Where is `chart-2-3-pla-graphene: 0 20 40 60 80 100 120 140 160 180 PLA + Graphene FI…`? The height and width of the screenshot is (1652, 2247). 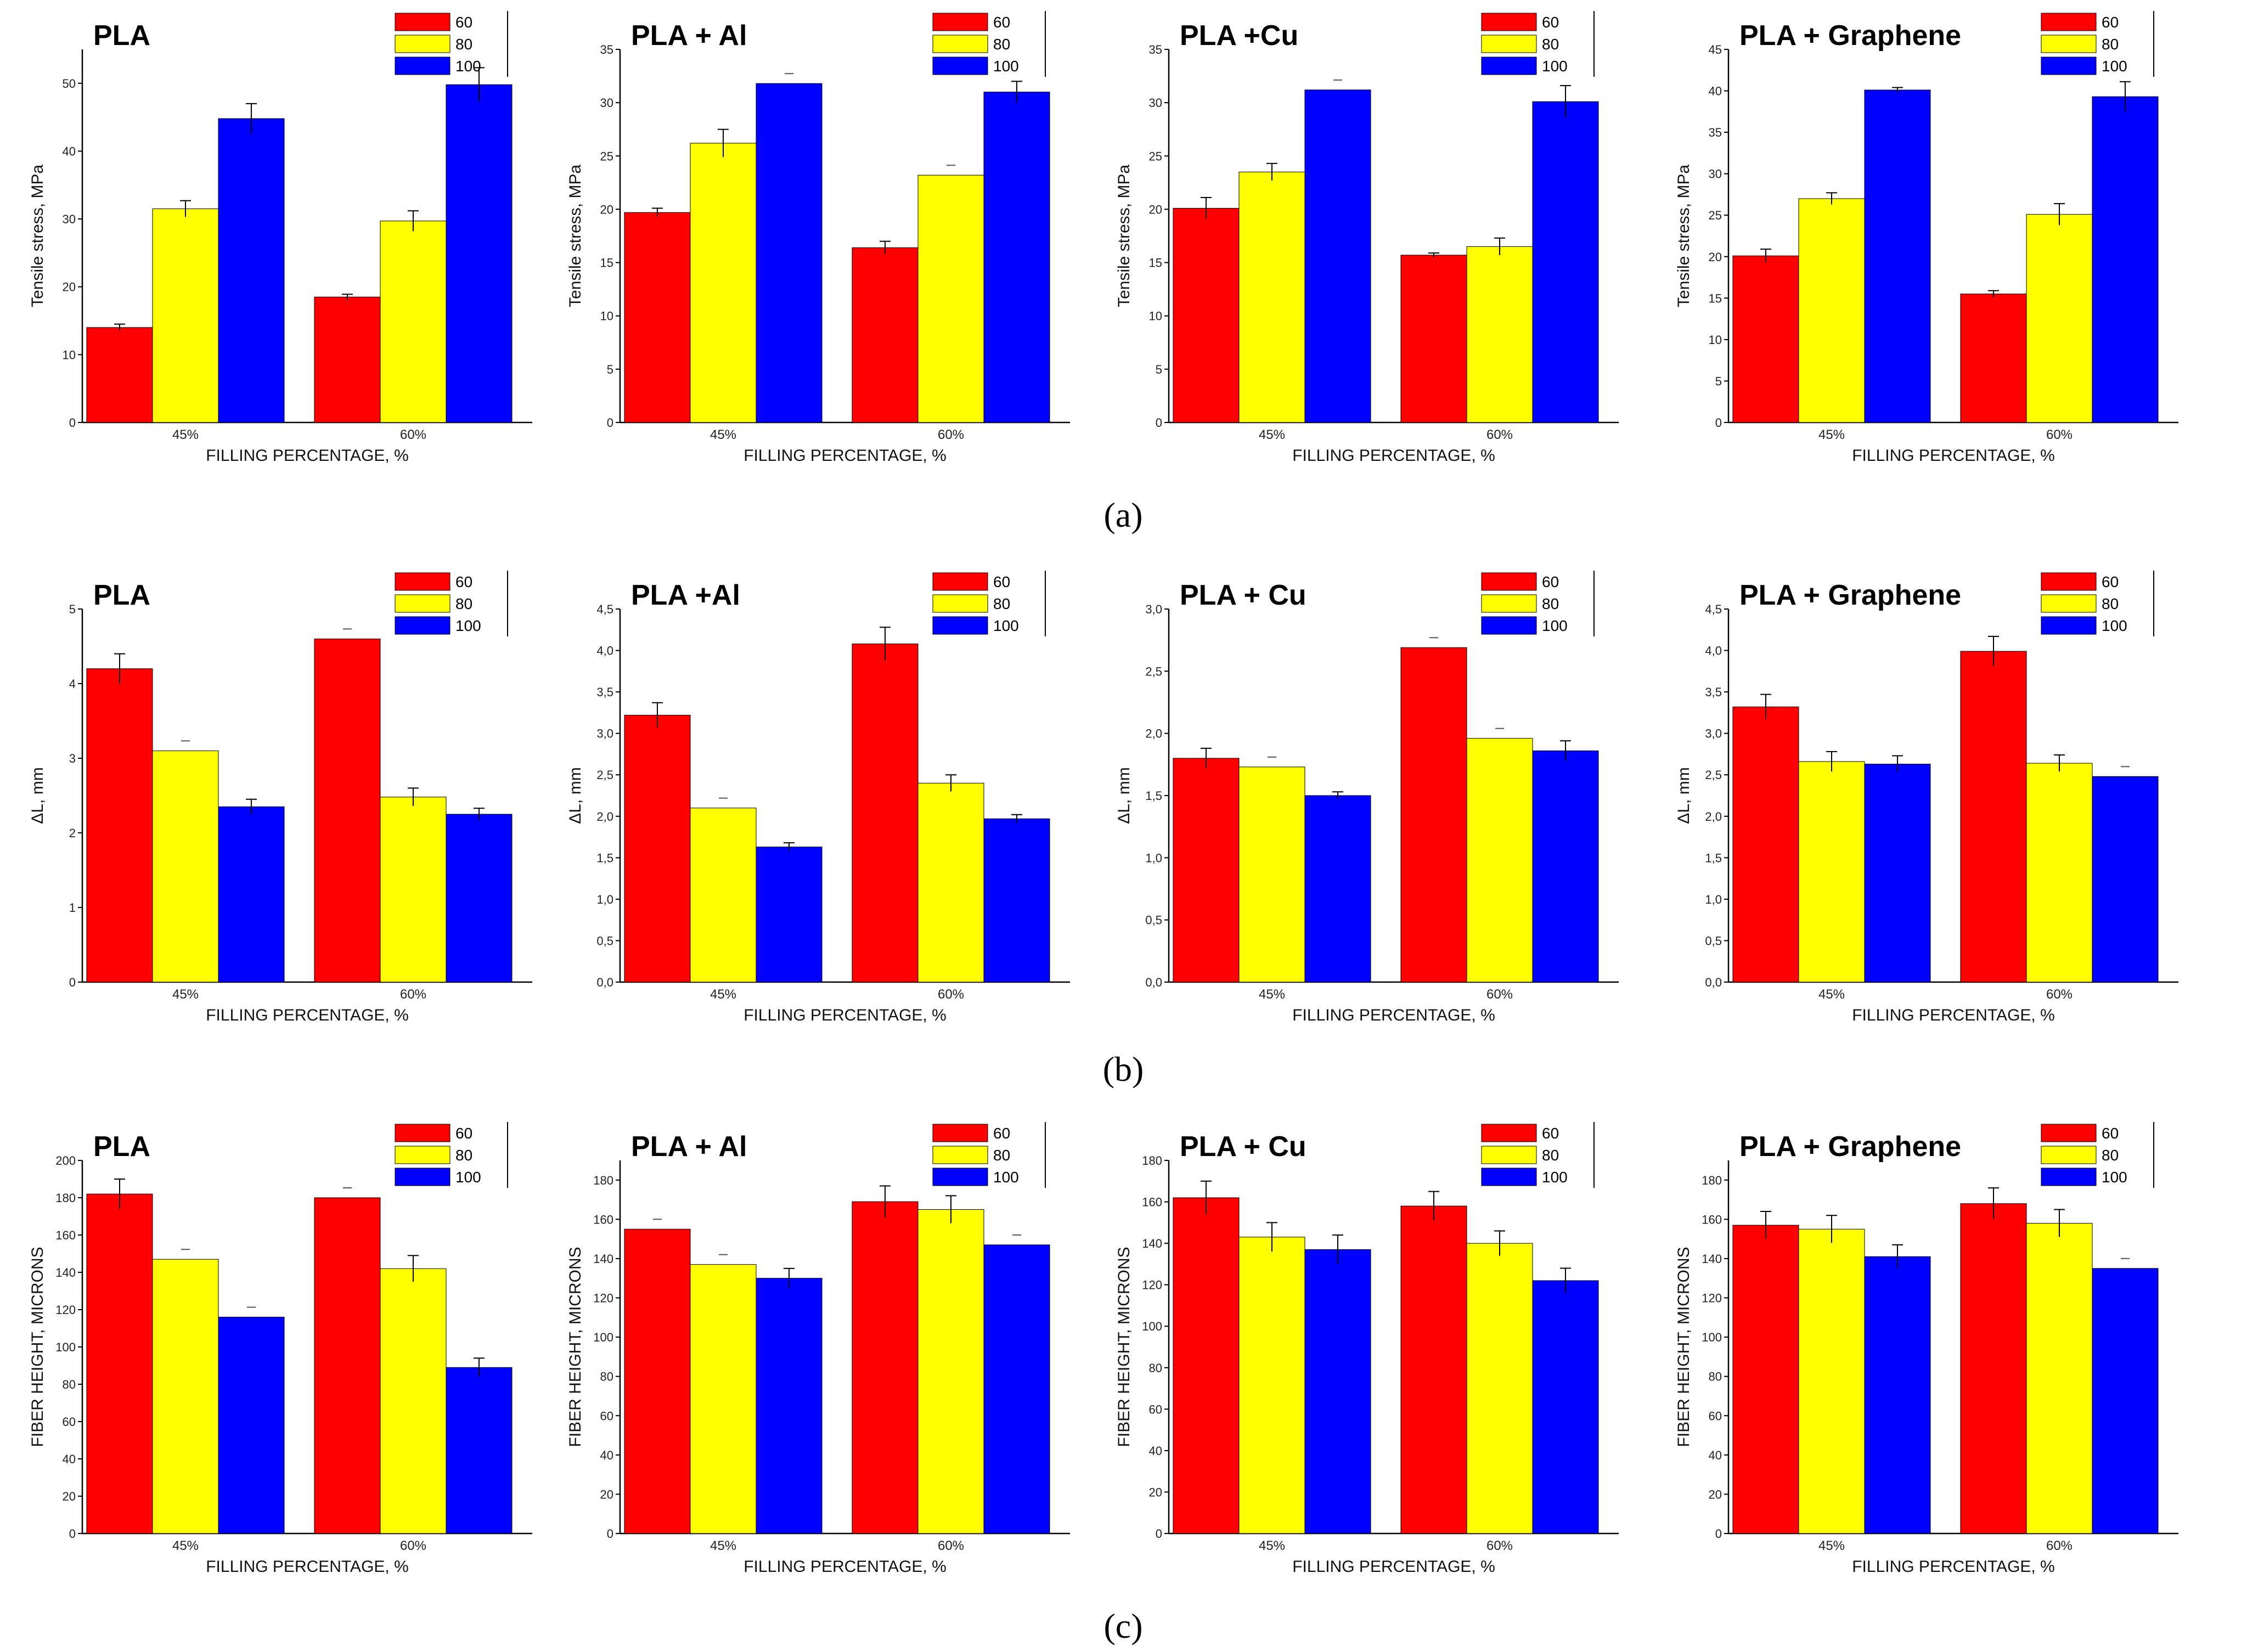 chart-2-3-pla-graphene: 0 20 40 60 80 100 120 140 160 180 PLA + Graphene FI… is located at coordinates (1927, 1349).